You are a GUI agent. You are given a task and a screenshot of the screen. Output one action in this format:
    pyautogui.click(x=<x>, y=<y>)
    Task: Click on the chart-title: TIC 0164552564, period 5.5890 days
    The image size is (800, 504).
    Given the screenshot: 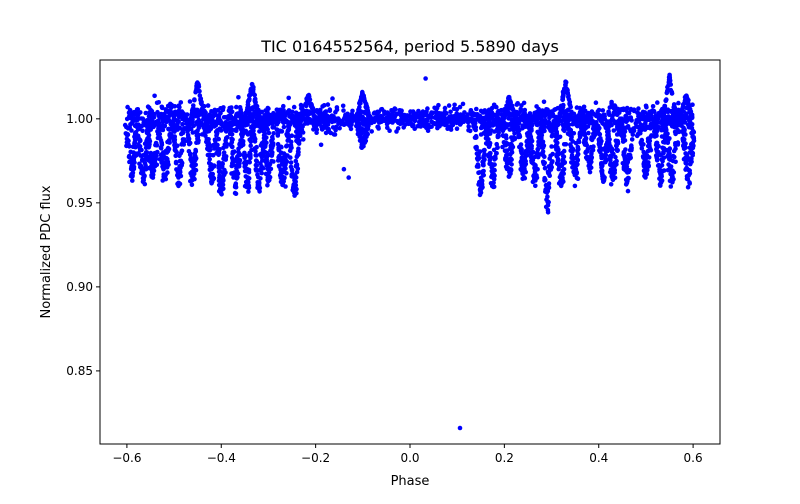 What is the action you would take?
    pyautogui.click(x=409, y=46)
    